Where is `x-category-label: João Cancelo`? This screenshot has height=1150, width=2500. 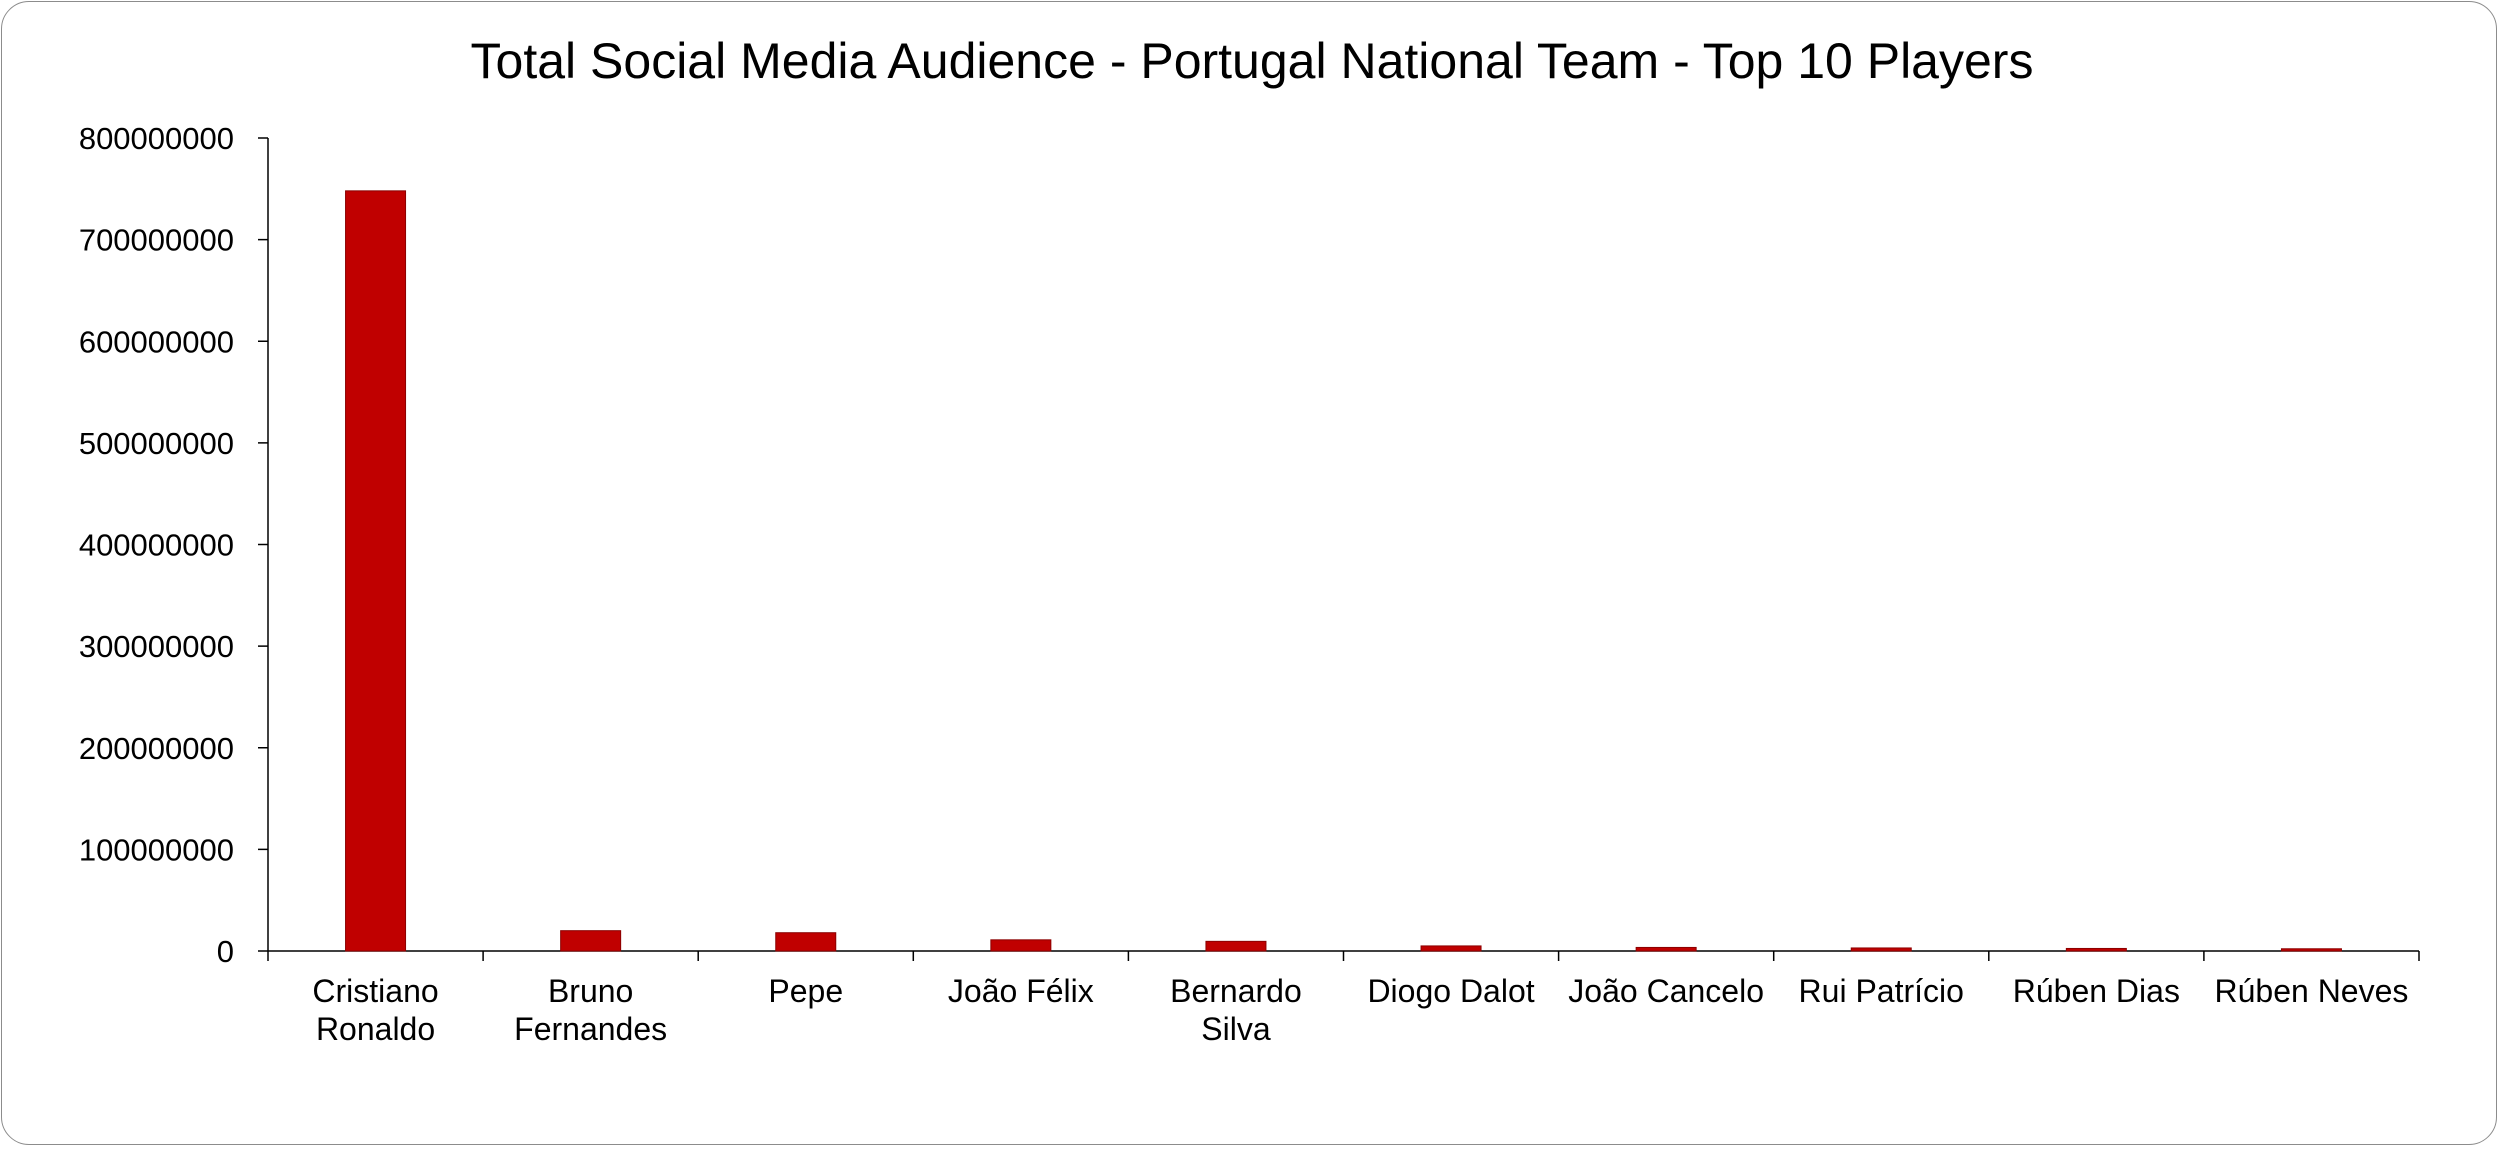 x-category-label: João Cancelo is located at coordinates (1666, 991).